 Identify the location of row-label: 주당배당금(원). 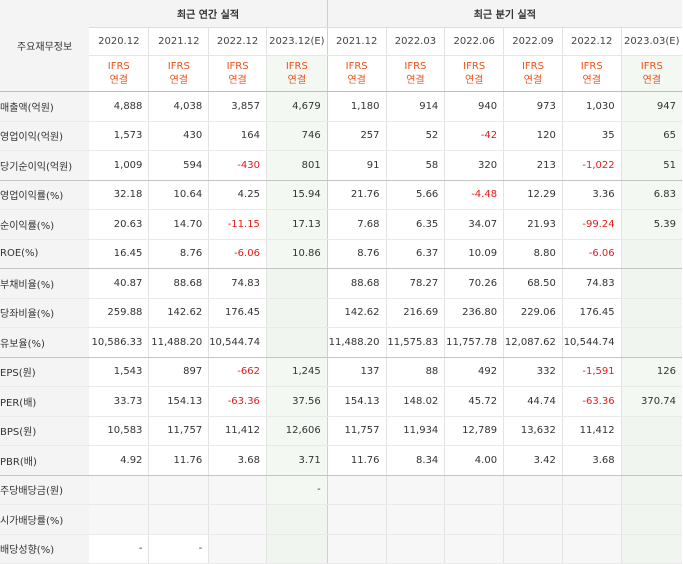
(45, 490).